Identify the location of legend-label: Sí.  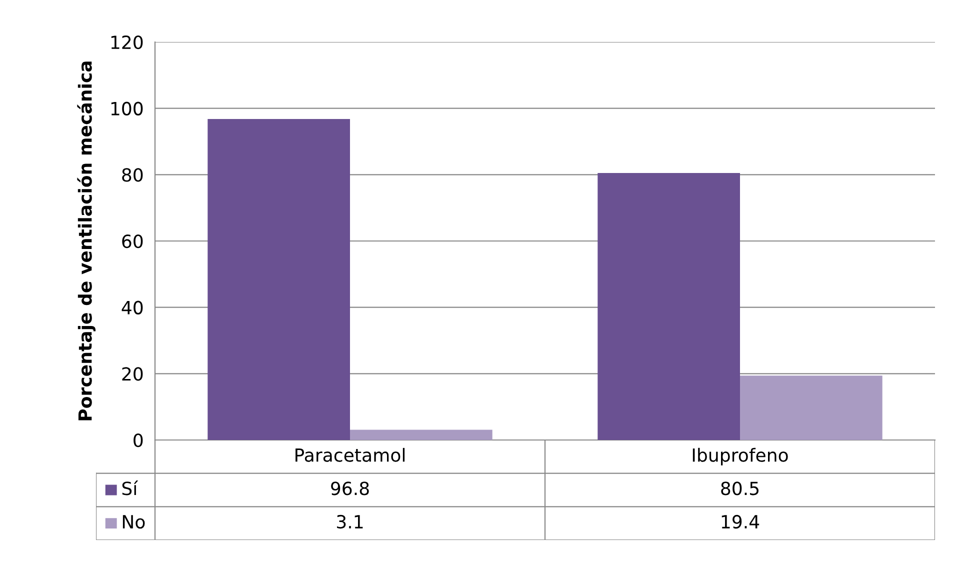
(130, 488).